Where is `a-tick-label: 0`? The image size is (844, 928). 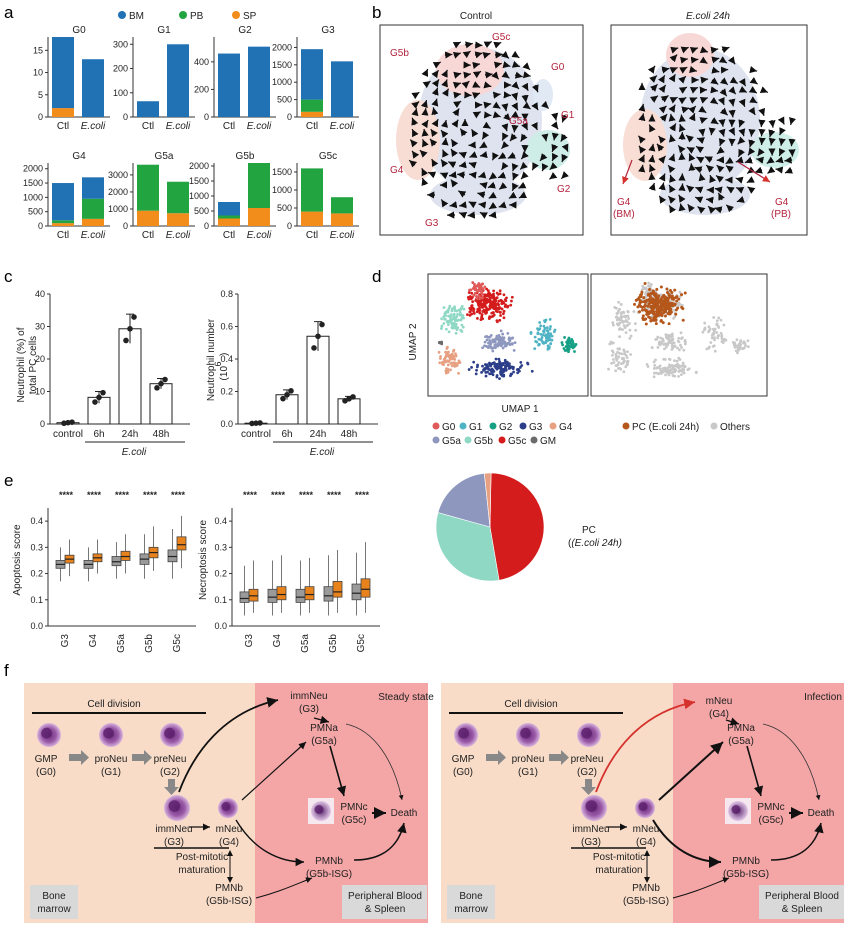 a-tick-label: 0 is located at coordinates (125, 226).